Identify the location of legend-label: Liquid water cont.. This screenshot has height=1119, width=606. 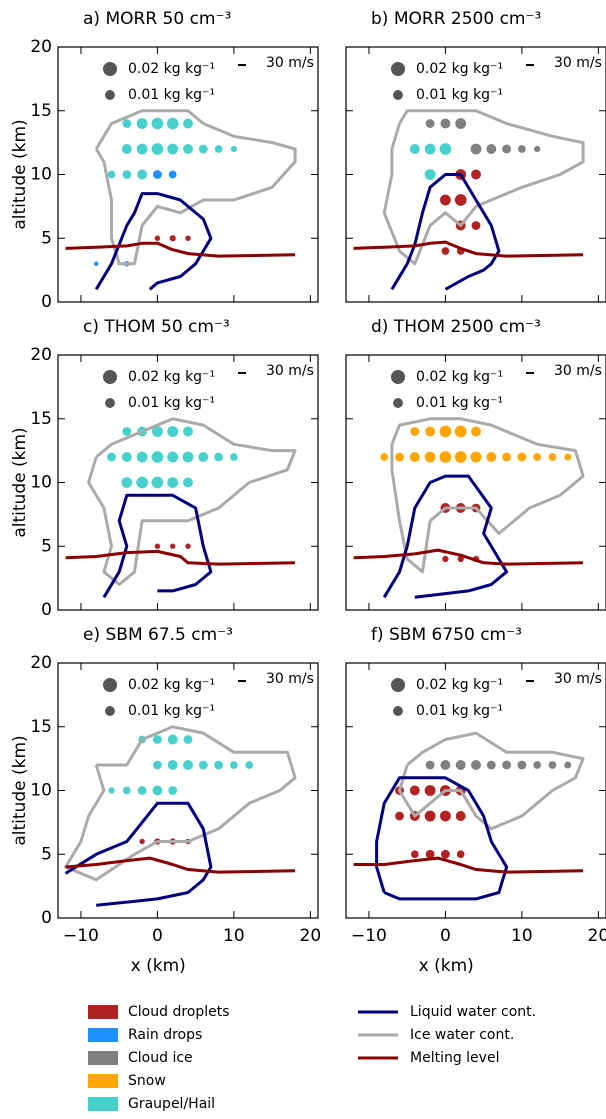
(473, 1012).